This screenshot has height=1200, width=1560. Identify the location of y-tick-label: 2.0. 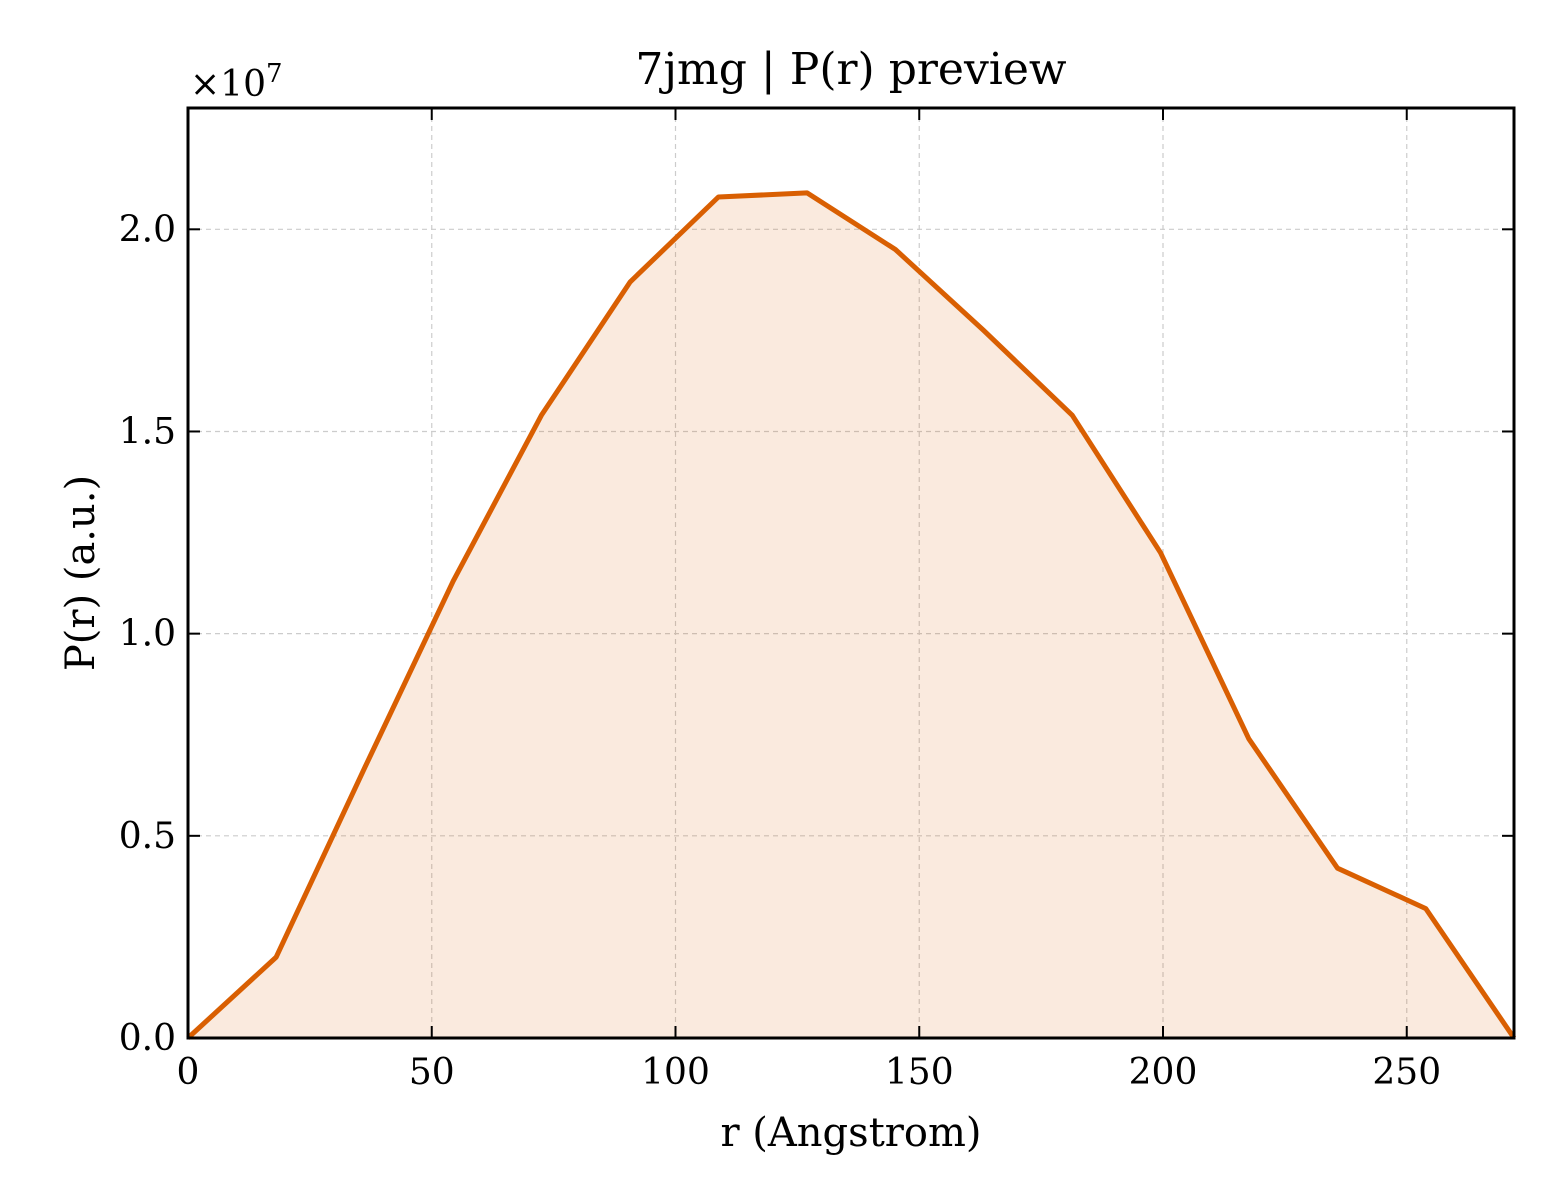
(147, 229).